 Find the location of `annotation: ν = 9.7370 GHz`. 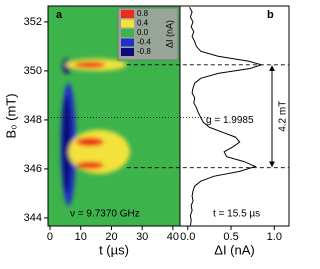

annotation: ν = 9.7370 GHz is located at coordinates (105, 214).